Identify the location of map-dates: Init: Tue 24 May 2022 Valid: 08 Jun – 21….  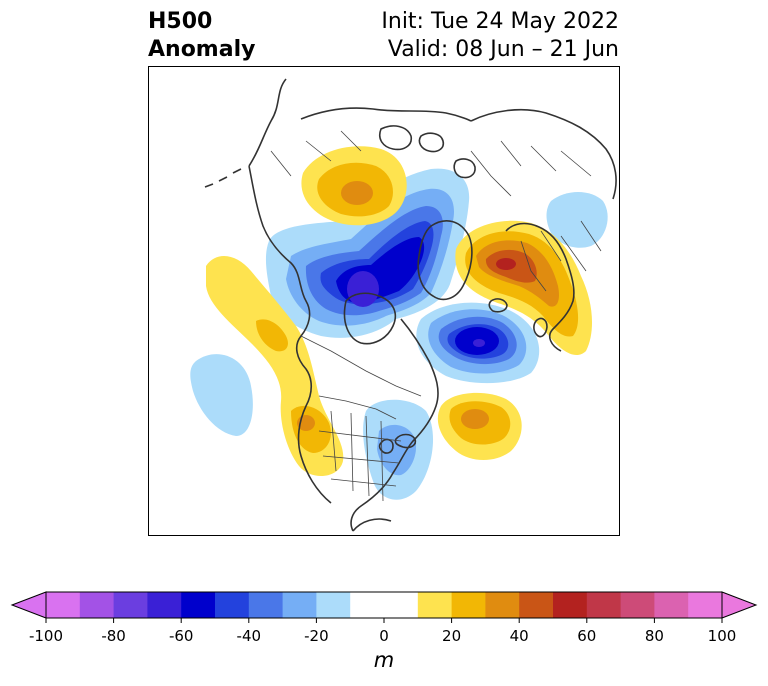
(500, 36).